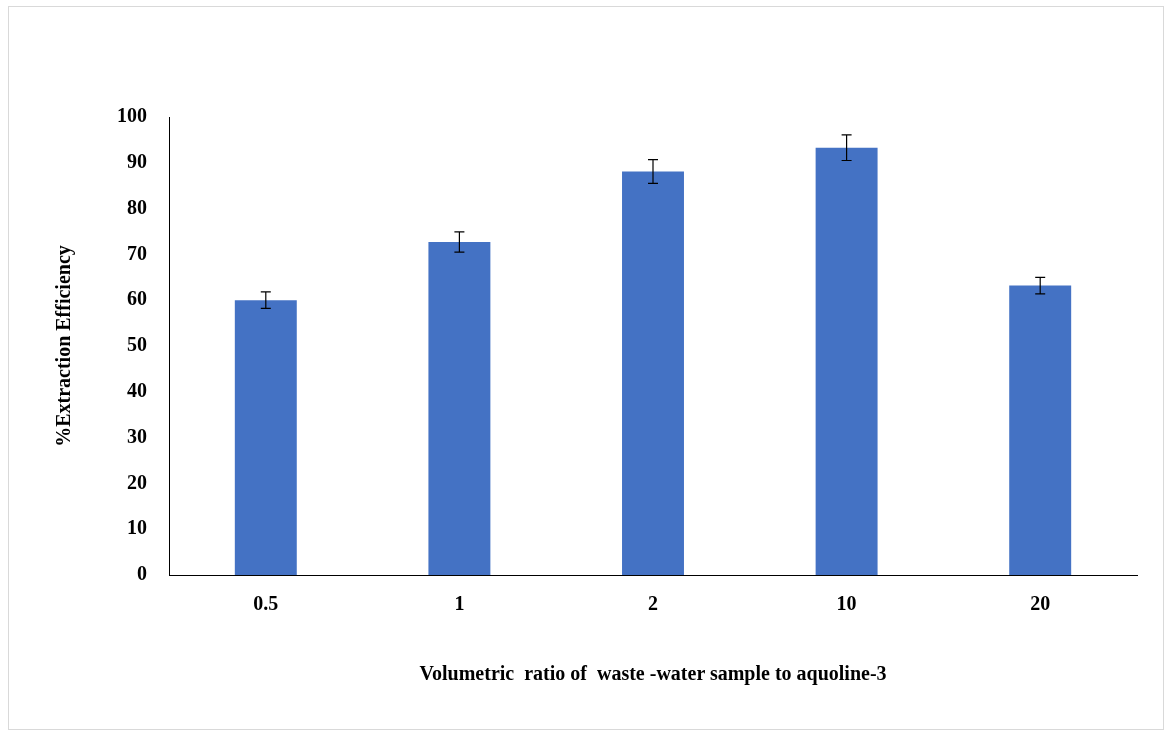 Image resolution: width=1172 pixels, height=736 pixels. Describe the element at coordinates (142, 573) in the screenshot. I see `y-tick-label: 0` at that location.